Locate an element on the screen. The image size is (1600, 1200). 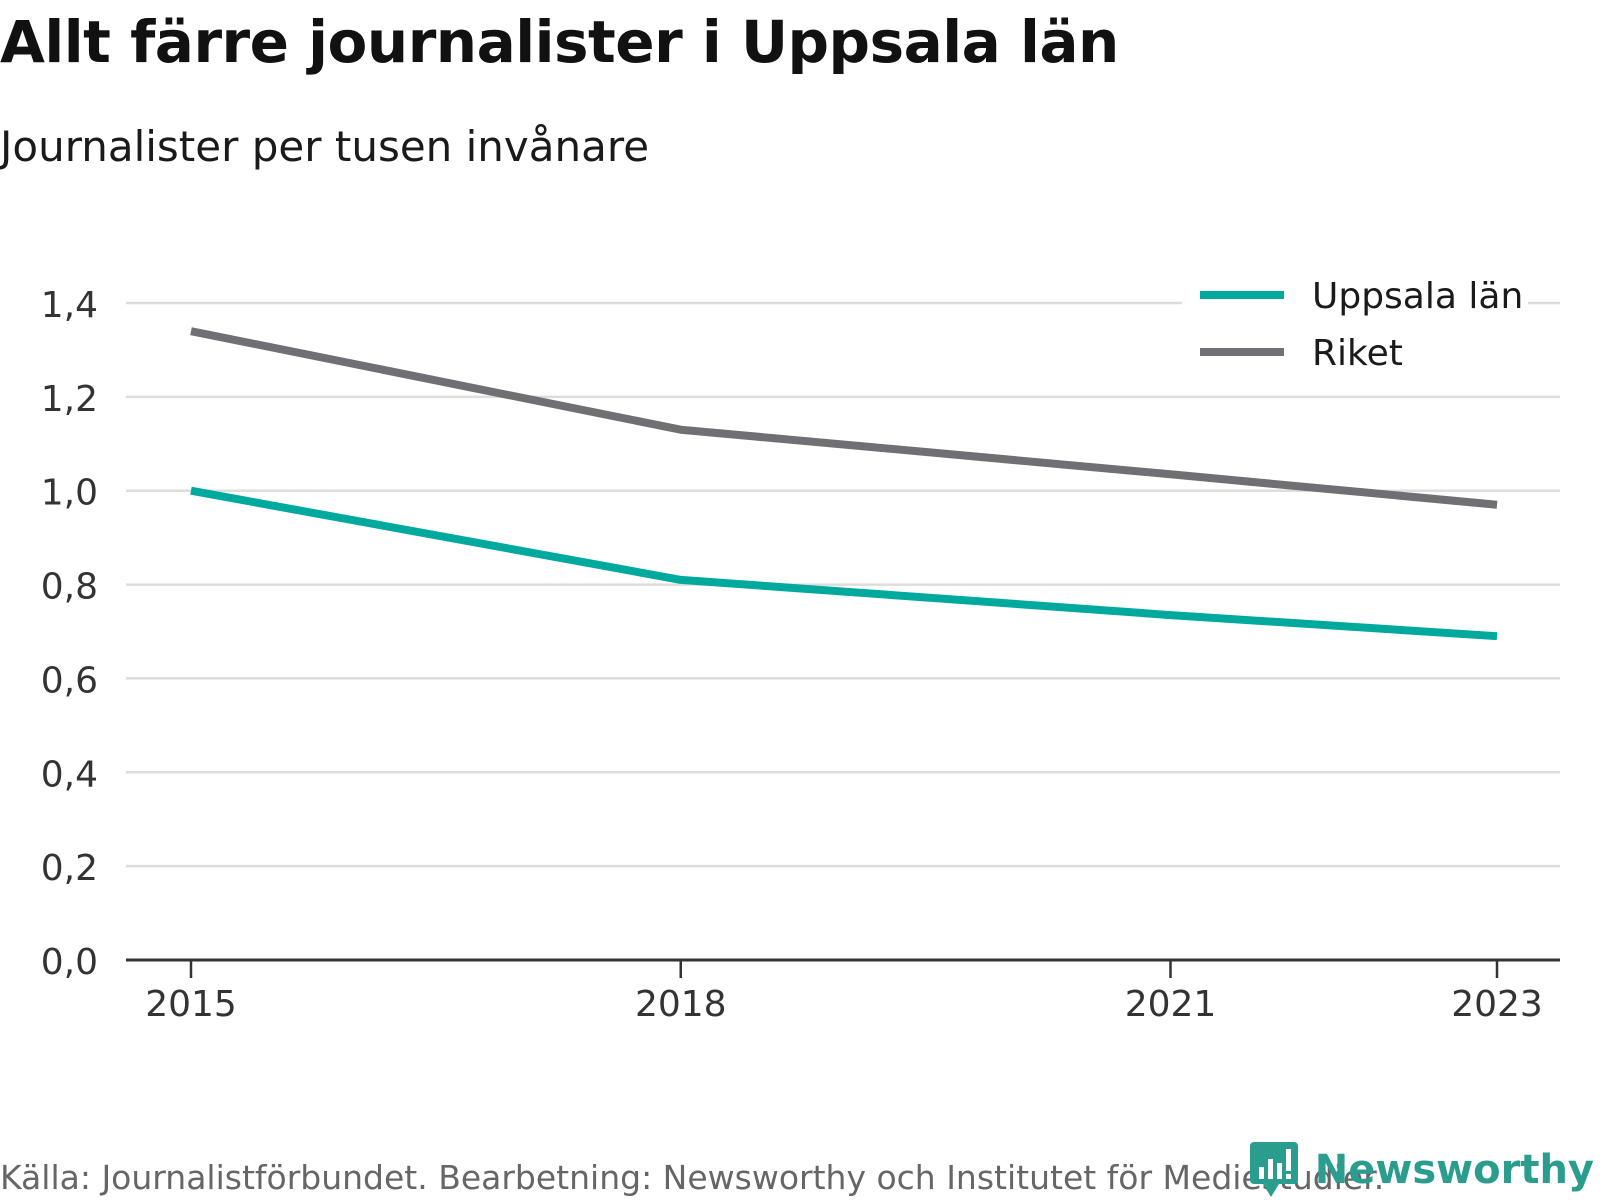
y-tick-label: 0,0 is located at coordinates (69, 962).